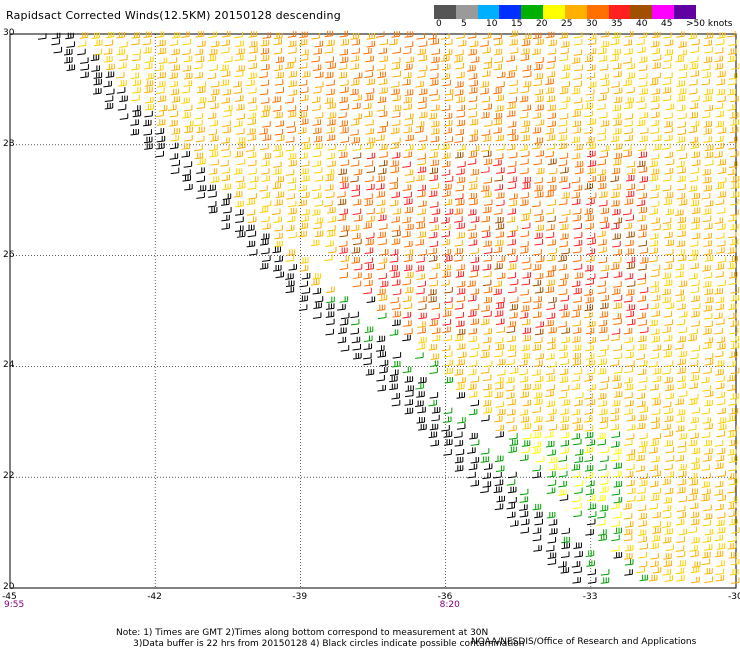 This screenshot has height=650, width=740. What do you see at coordinates (300, 597) in the screenshot?
I see `lon-label: -39` at bounding box center [300, 597].